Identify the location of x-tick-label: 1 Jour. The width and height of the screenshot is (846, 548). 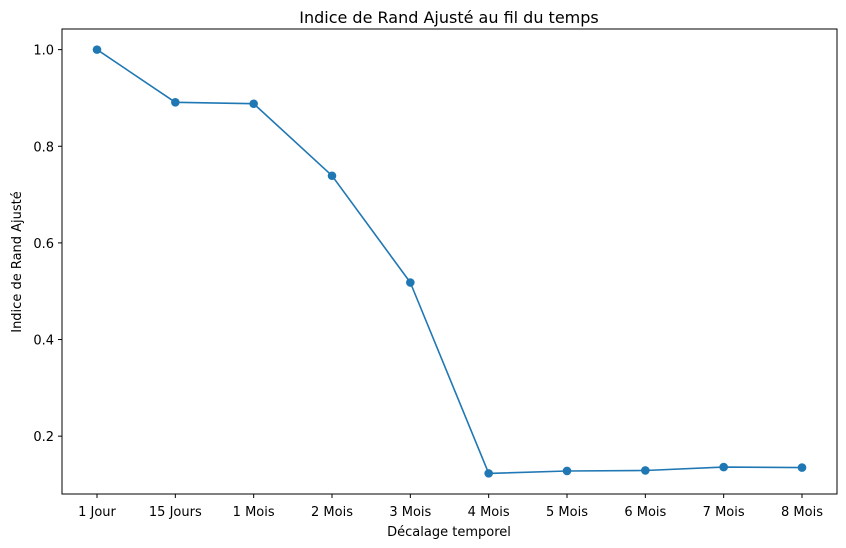
(97, 512).